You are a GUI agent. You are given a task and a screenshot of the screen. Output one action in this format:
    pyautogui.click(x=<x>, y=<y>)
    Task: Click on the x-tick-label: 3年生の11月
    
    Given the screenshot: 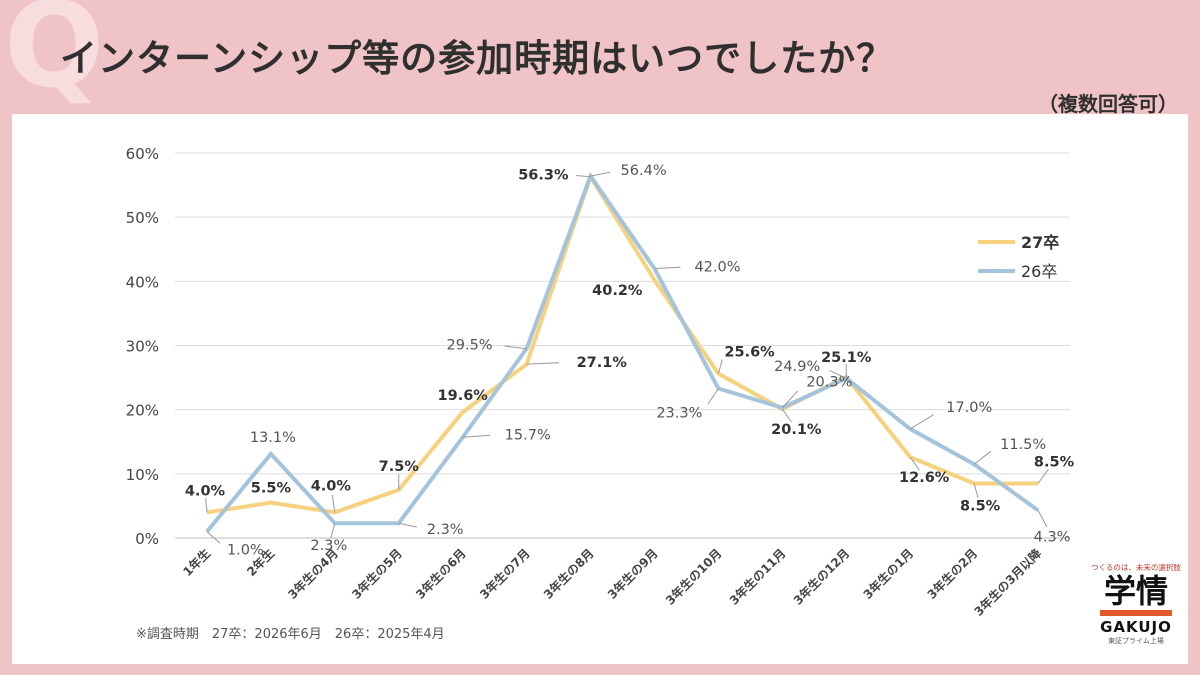 What is the action you would take?
    pyautogui.click(x=757, y=577)
    